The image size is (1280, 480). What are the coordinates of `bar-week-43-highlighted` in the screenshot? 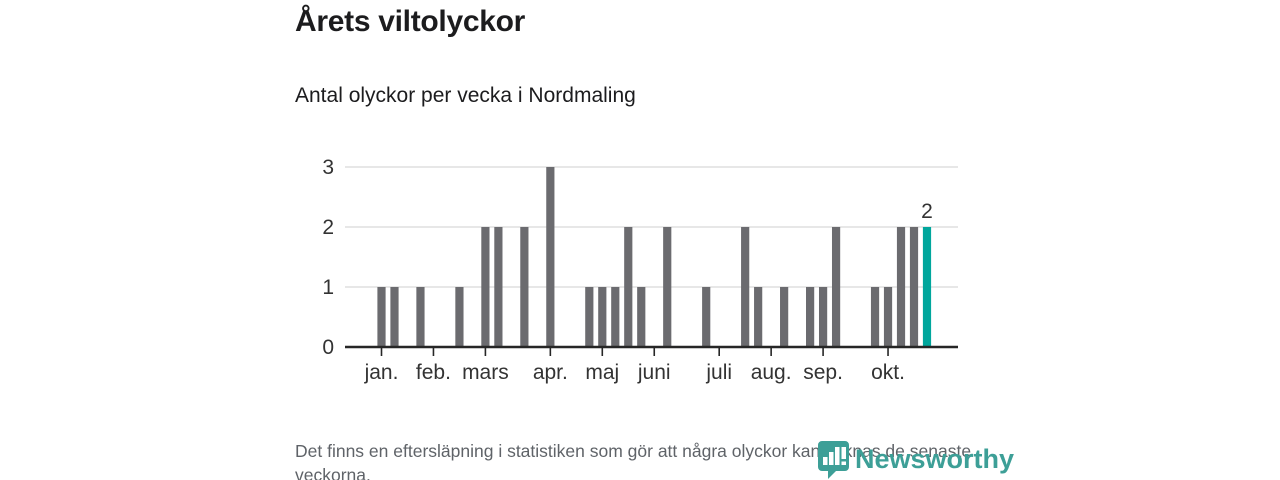 It's located at (927, 287).